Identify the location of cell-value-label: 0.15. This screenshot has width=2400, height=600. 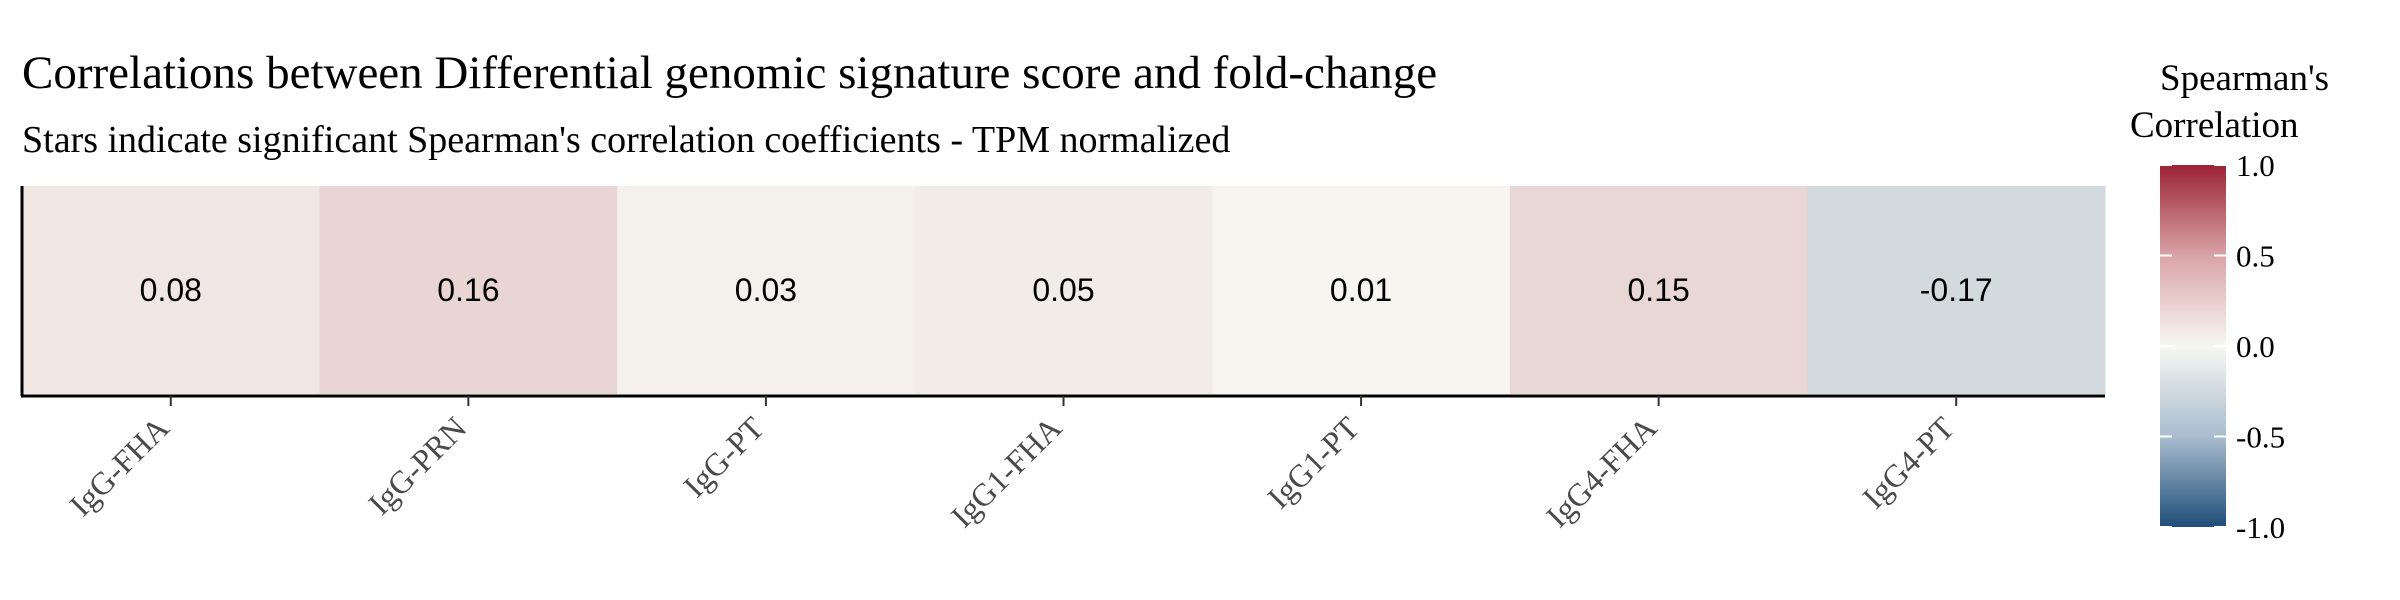
(1659, 290).